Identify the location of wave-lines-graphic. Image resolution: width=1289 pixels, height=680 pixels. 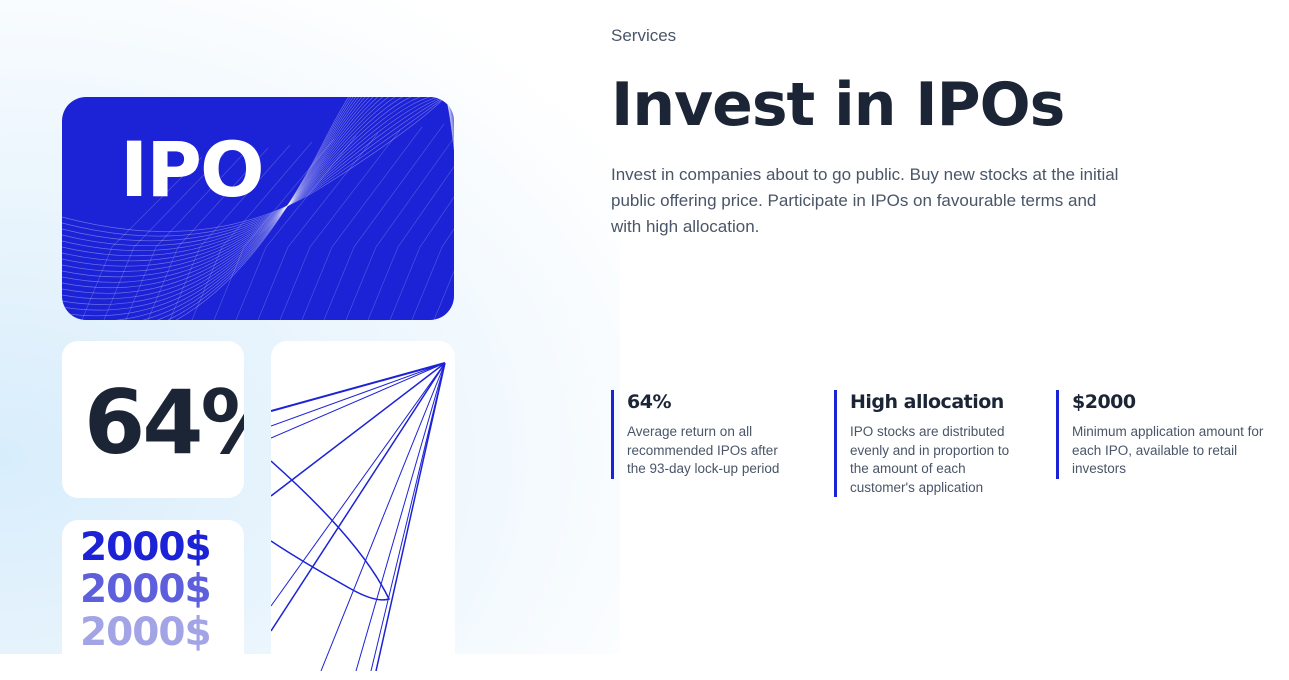
(258, 208).